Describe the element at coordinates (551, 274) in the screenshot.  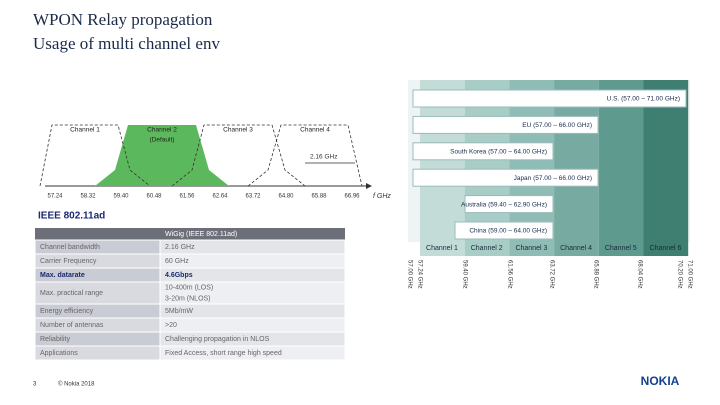
I see `frequency-label: 63.72 GHz` at that location.